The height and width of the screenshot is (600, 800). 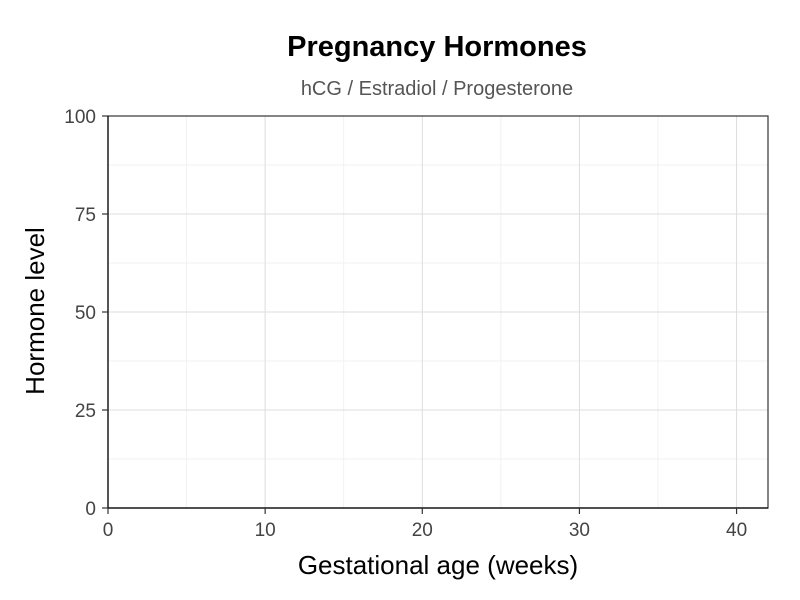 What do you see at coordinates (85, 411) in the screenshot?
I see `y-tick-label-1: 25` at bounding box center [85, 411].